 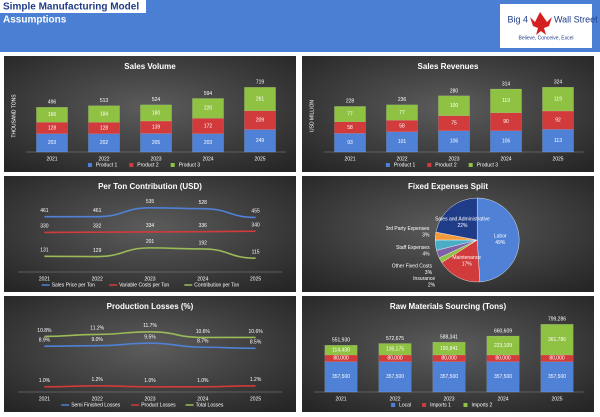 What do you see at coordinates (402, 142) in the screenshot?
I see `data-label: 101` at bounding box center [402, 142].